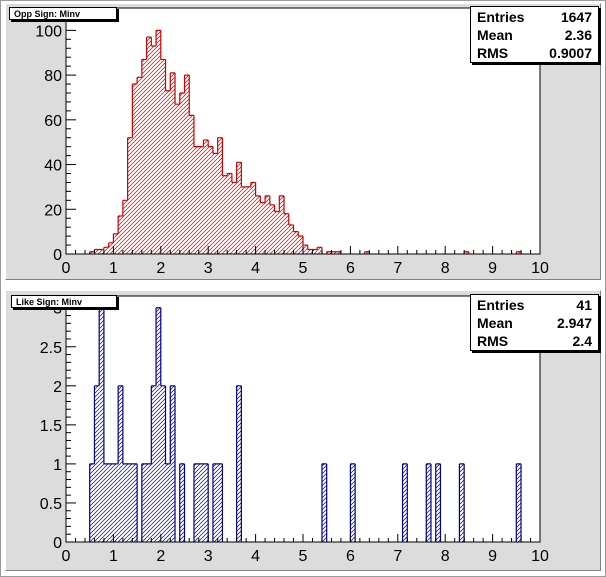  Describe the element at coordinates (578, 35) in the screenshot. I see `stats-value: 2.36` at that location.